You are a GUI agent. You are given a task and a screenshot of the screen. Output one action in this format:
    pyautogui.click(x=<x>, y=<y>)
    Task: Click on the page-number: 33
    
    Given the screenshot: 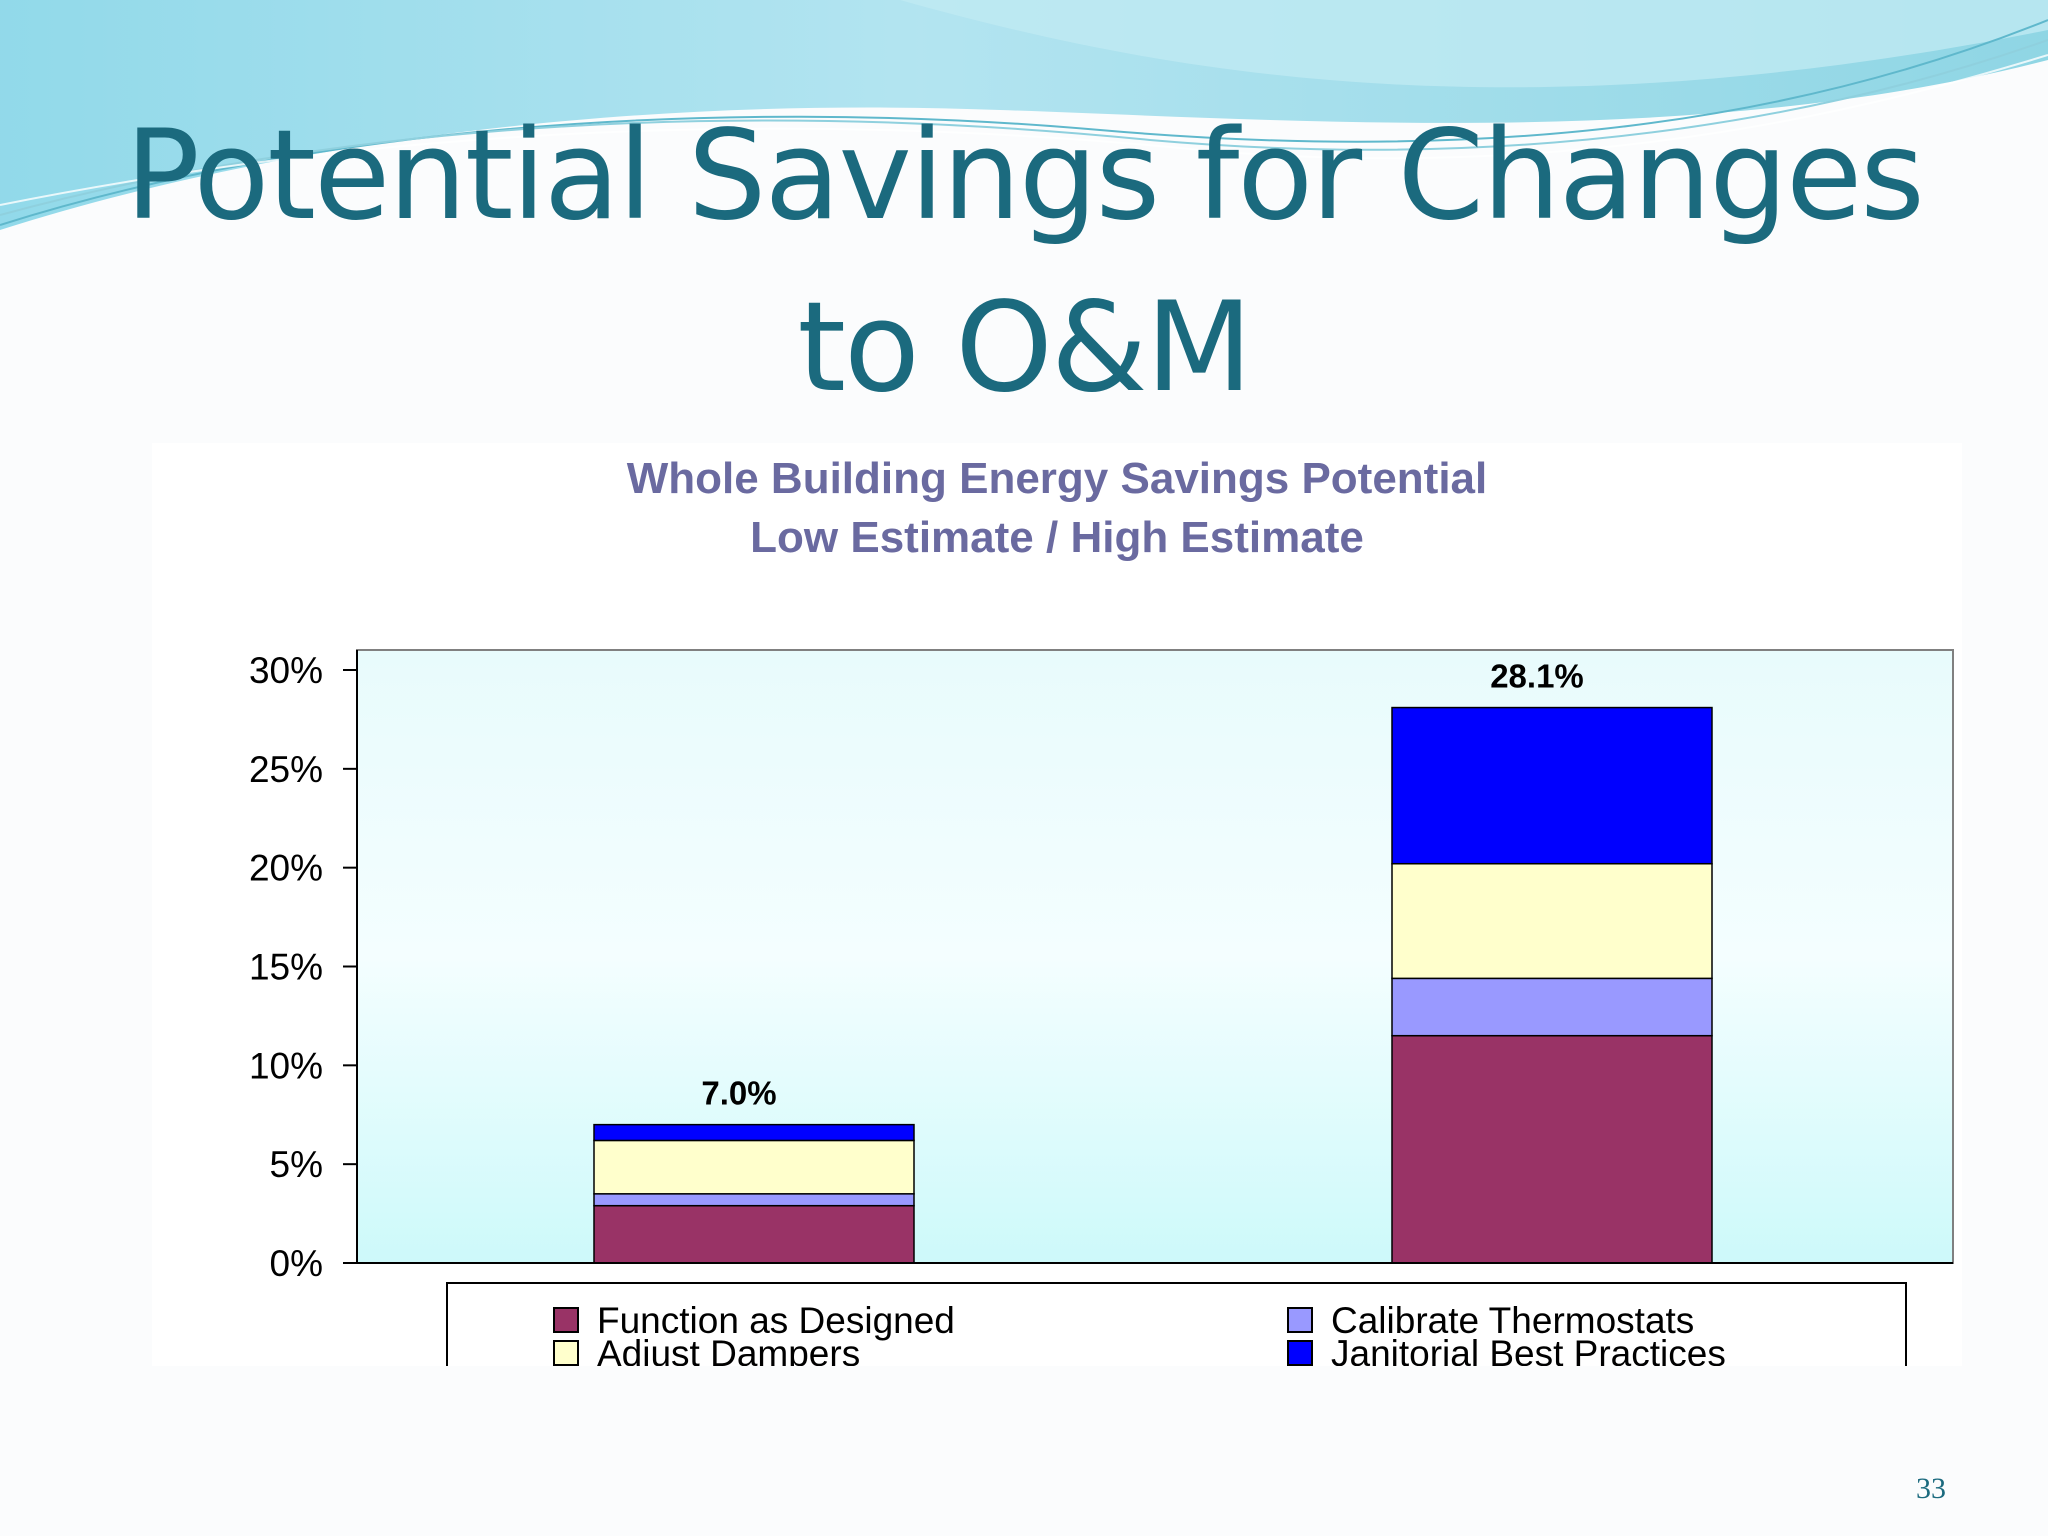 What is the action you would take?
    pyautogui.click(x=1931, y=1488)
    